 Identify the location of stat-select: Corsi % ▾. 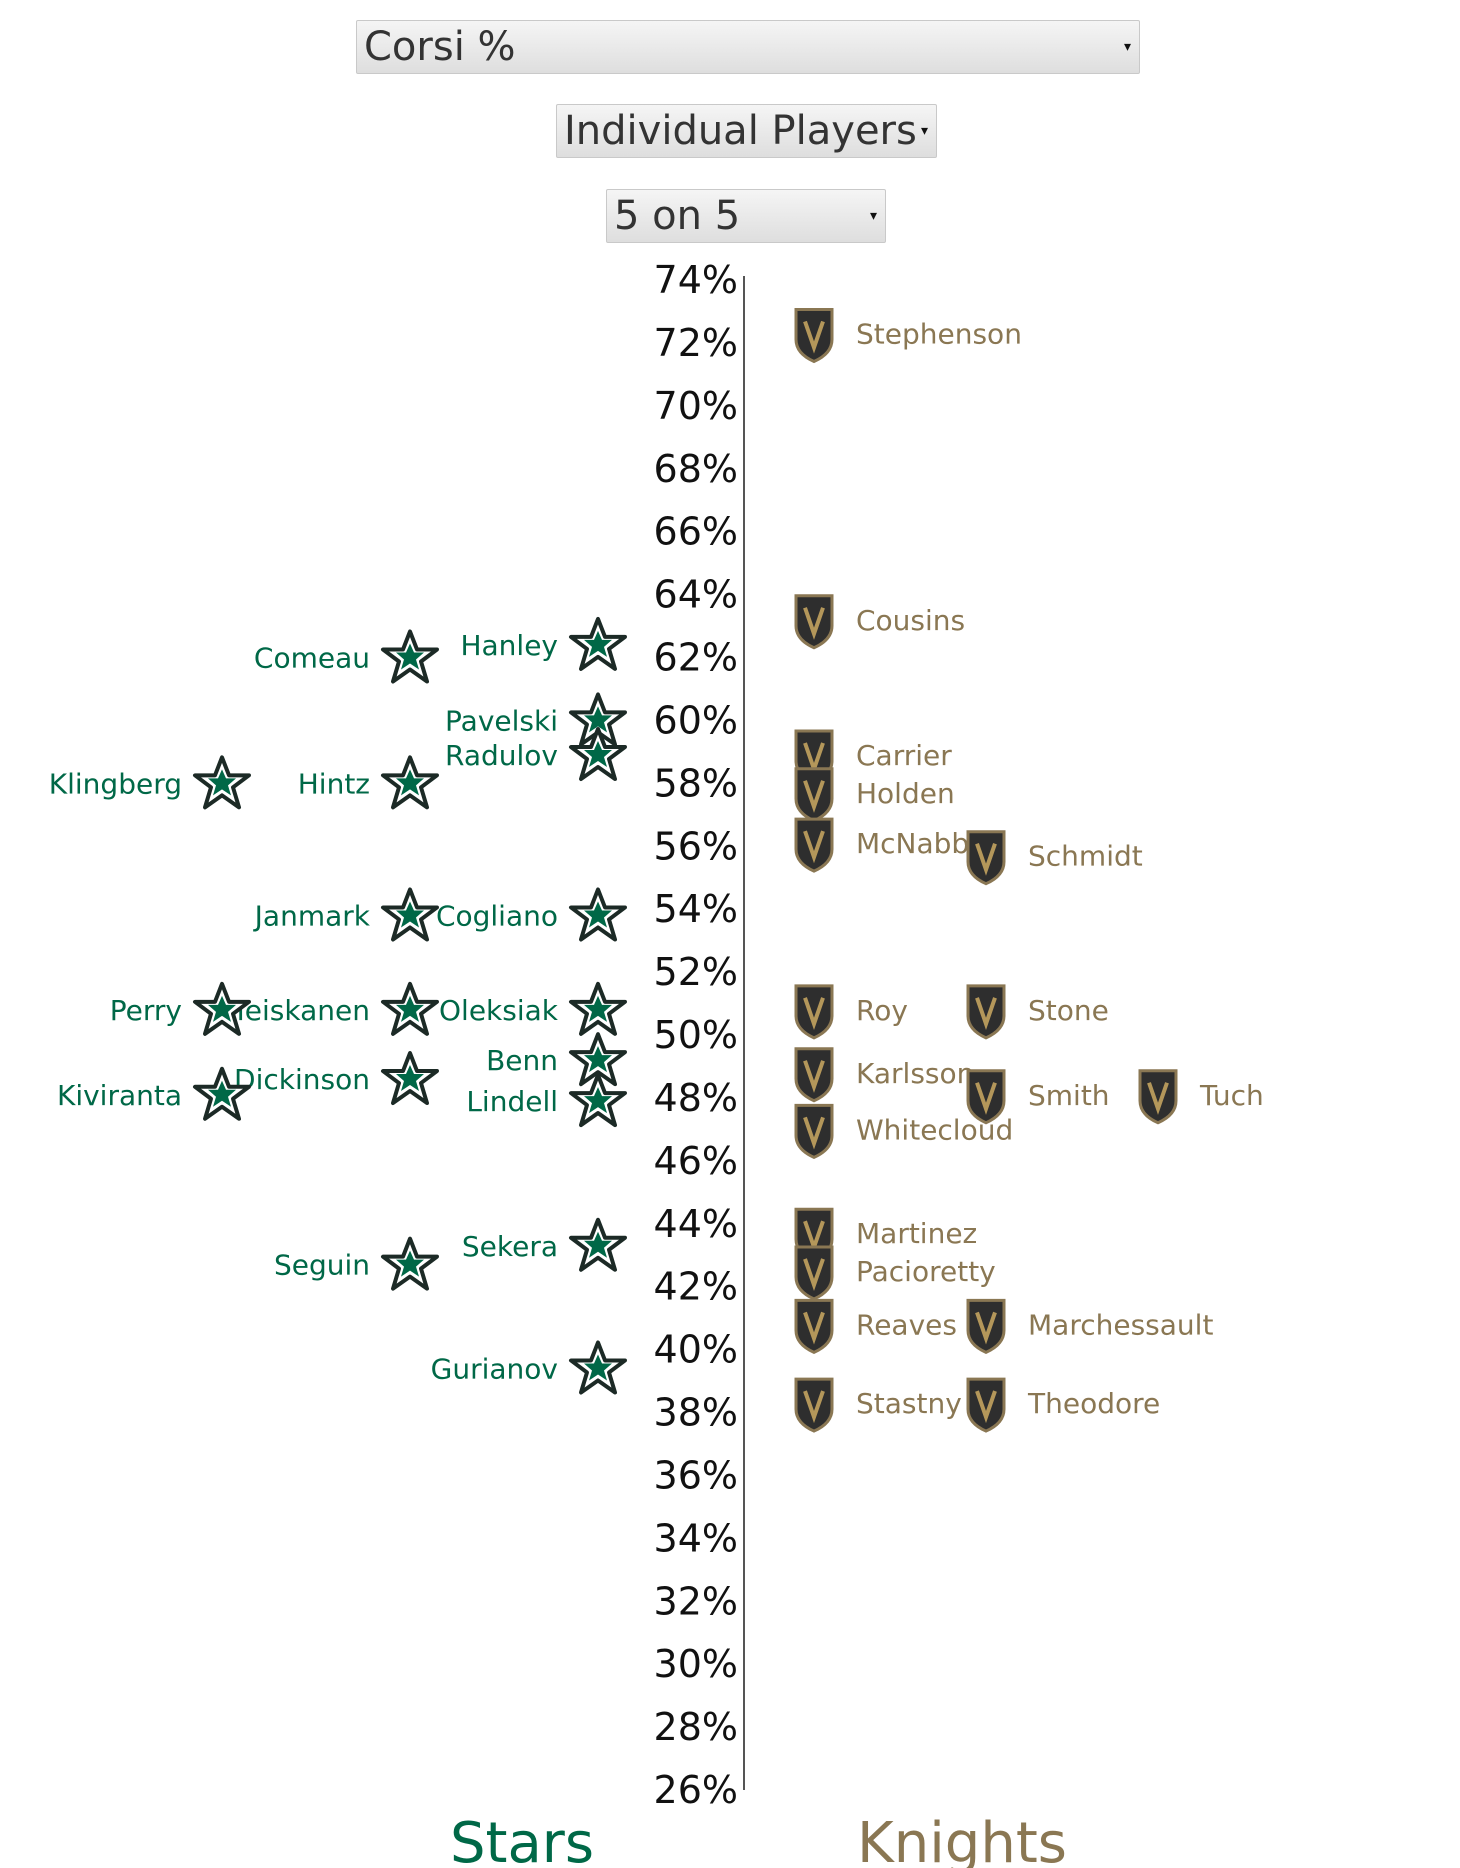
(748, 47).